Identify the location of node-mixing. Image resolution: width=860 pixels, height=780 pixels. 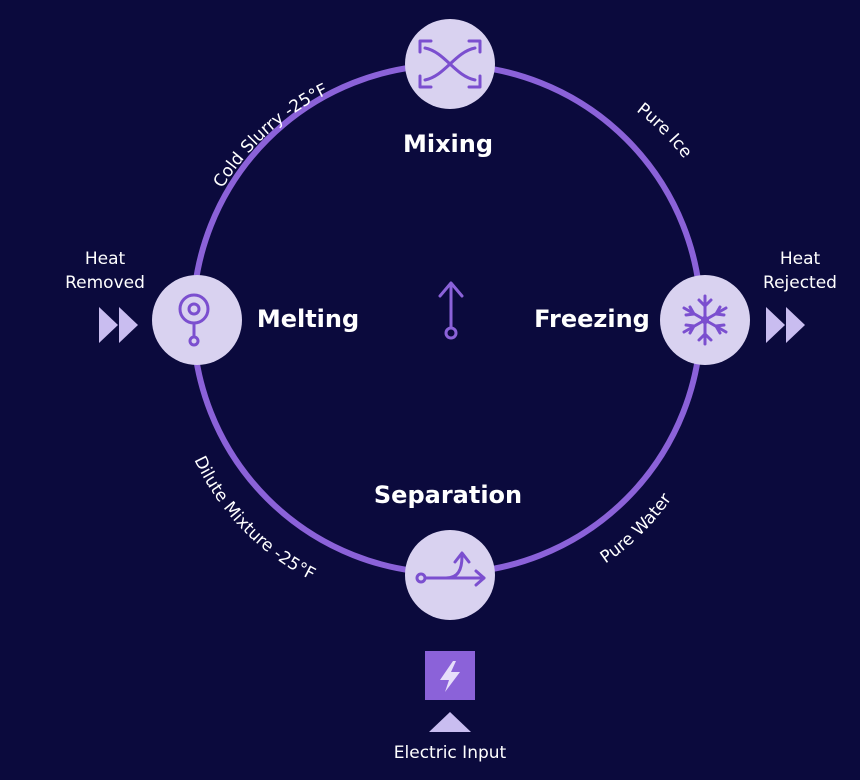
(450, 64).